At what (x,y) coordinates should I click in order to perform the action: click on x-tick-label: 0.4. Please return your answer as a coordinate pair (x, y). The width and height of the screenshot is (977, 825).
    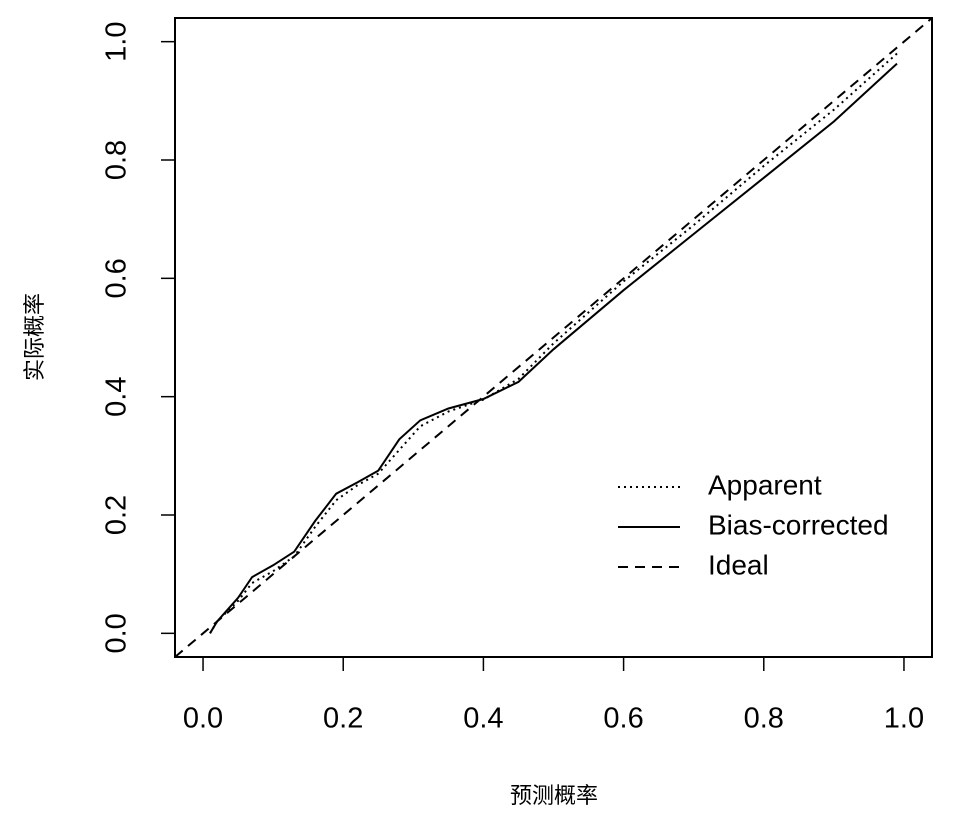
    Looking at the image, I should click on (483, 719).